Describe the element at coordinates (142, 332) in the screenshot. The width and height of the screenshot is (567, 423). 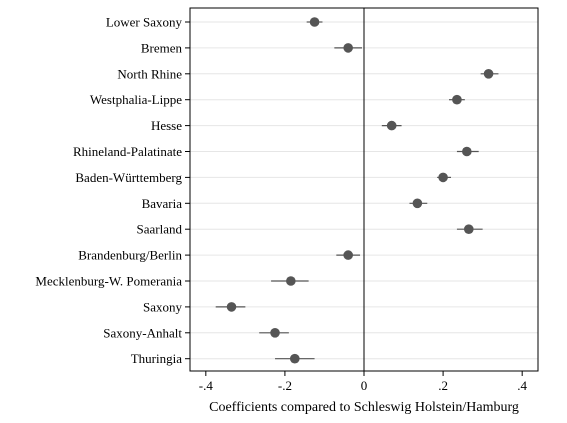
I see `category-label: Saxony-Anhalt` at that location.